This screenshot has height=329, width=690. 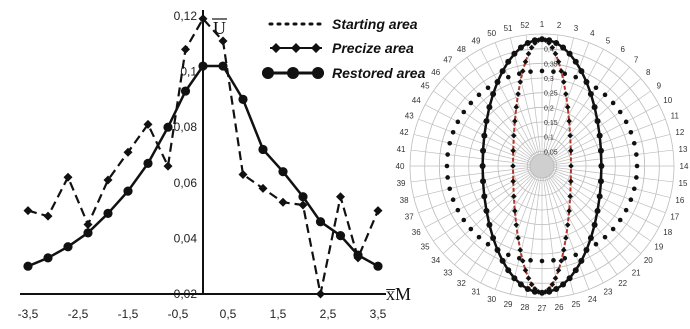 I want to click on polar-angle-label: 20, so click(x=648, y=260).